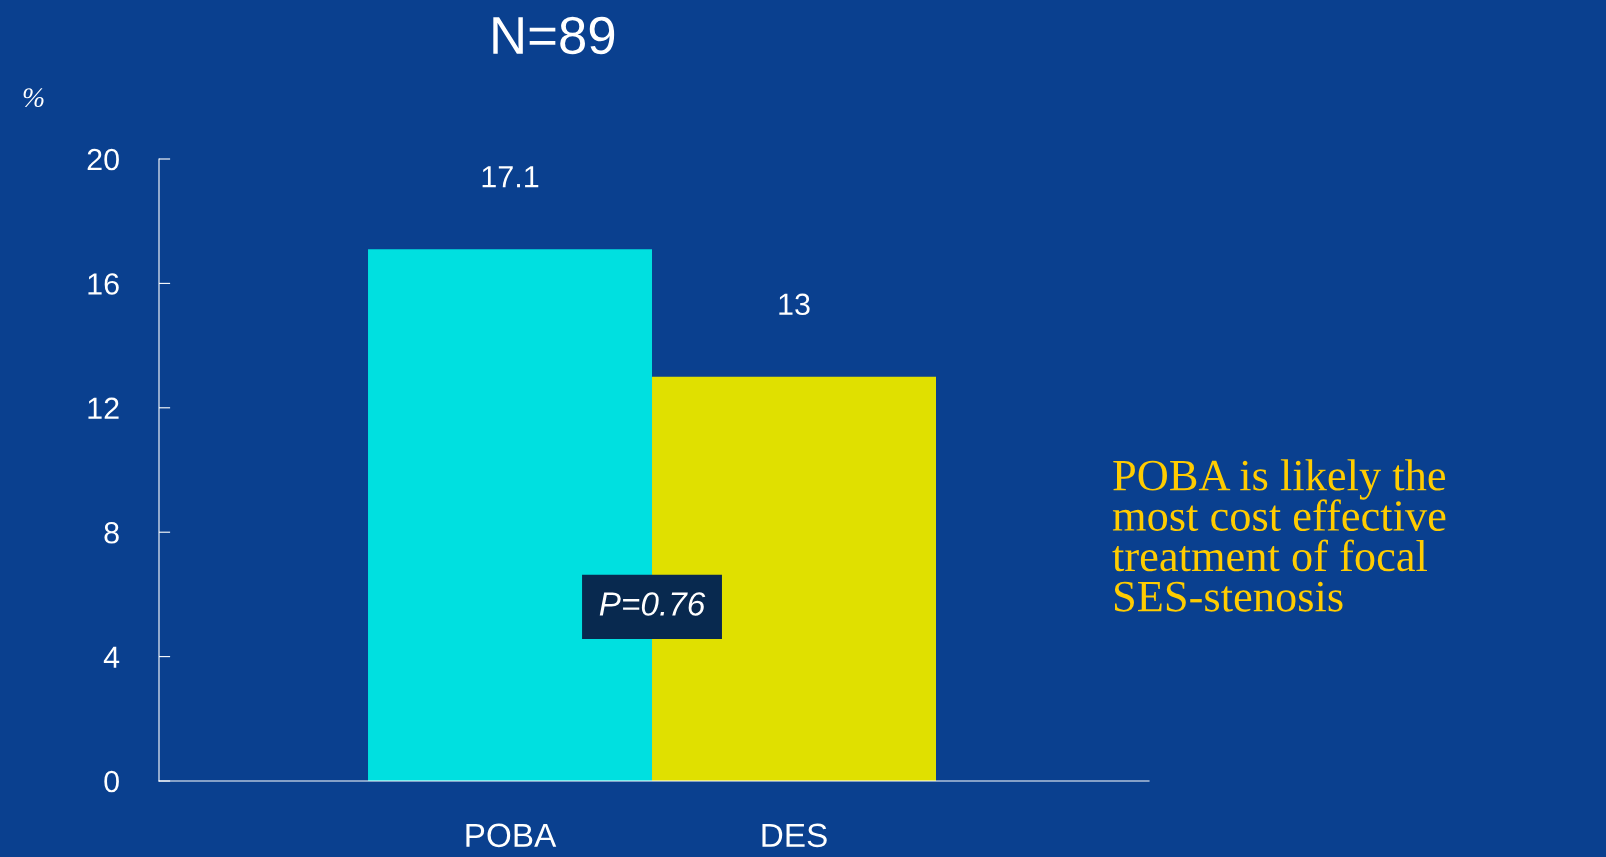 The height and width of the screenshot is (857, 1606). I want to click on y-tick-label: 8, so click(111, 532).